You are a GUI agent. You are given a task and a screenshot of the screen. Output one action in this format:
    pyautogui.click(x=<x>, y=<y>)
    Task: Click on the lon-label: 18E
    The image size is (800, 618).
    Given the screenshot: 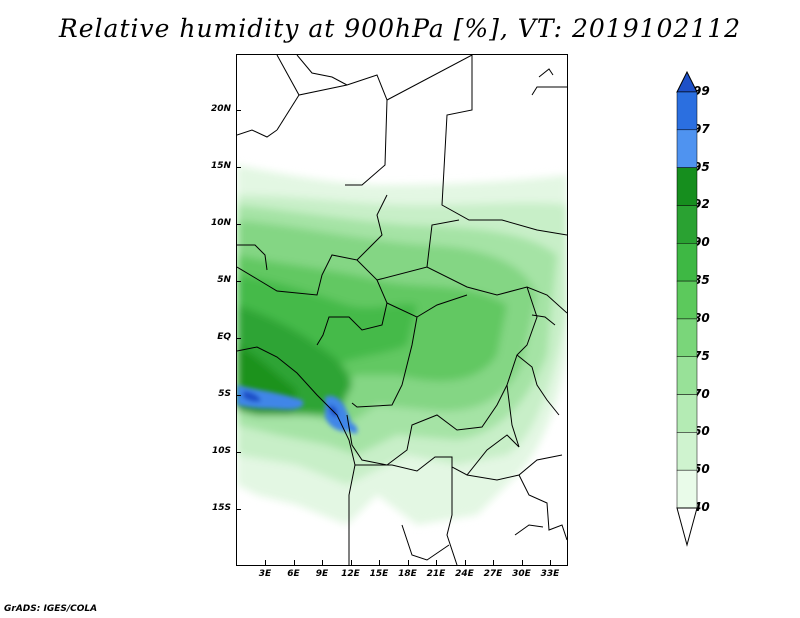 What is the action you would take?
    pyautogui.click(x=407, y=574)
    